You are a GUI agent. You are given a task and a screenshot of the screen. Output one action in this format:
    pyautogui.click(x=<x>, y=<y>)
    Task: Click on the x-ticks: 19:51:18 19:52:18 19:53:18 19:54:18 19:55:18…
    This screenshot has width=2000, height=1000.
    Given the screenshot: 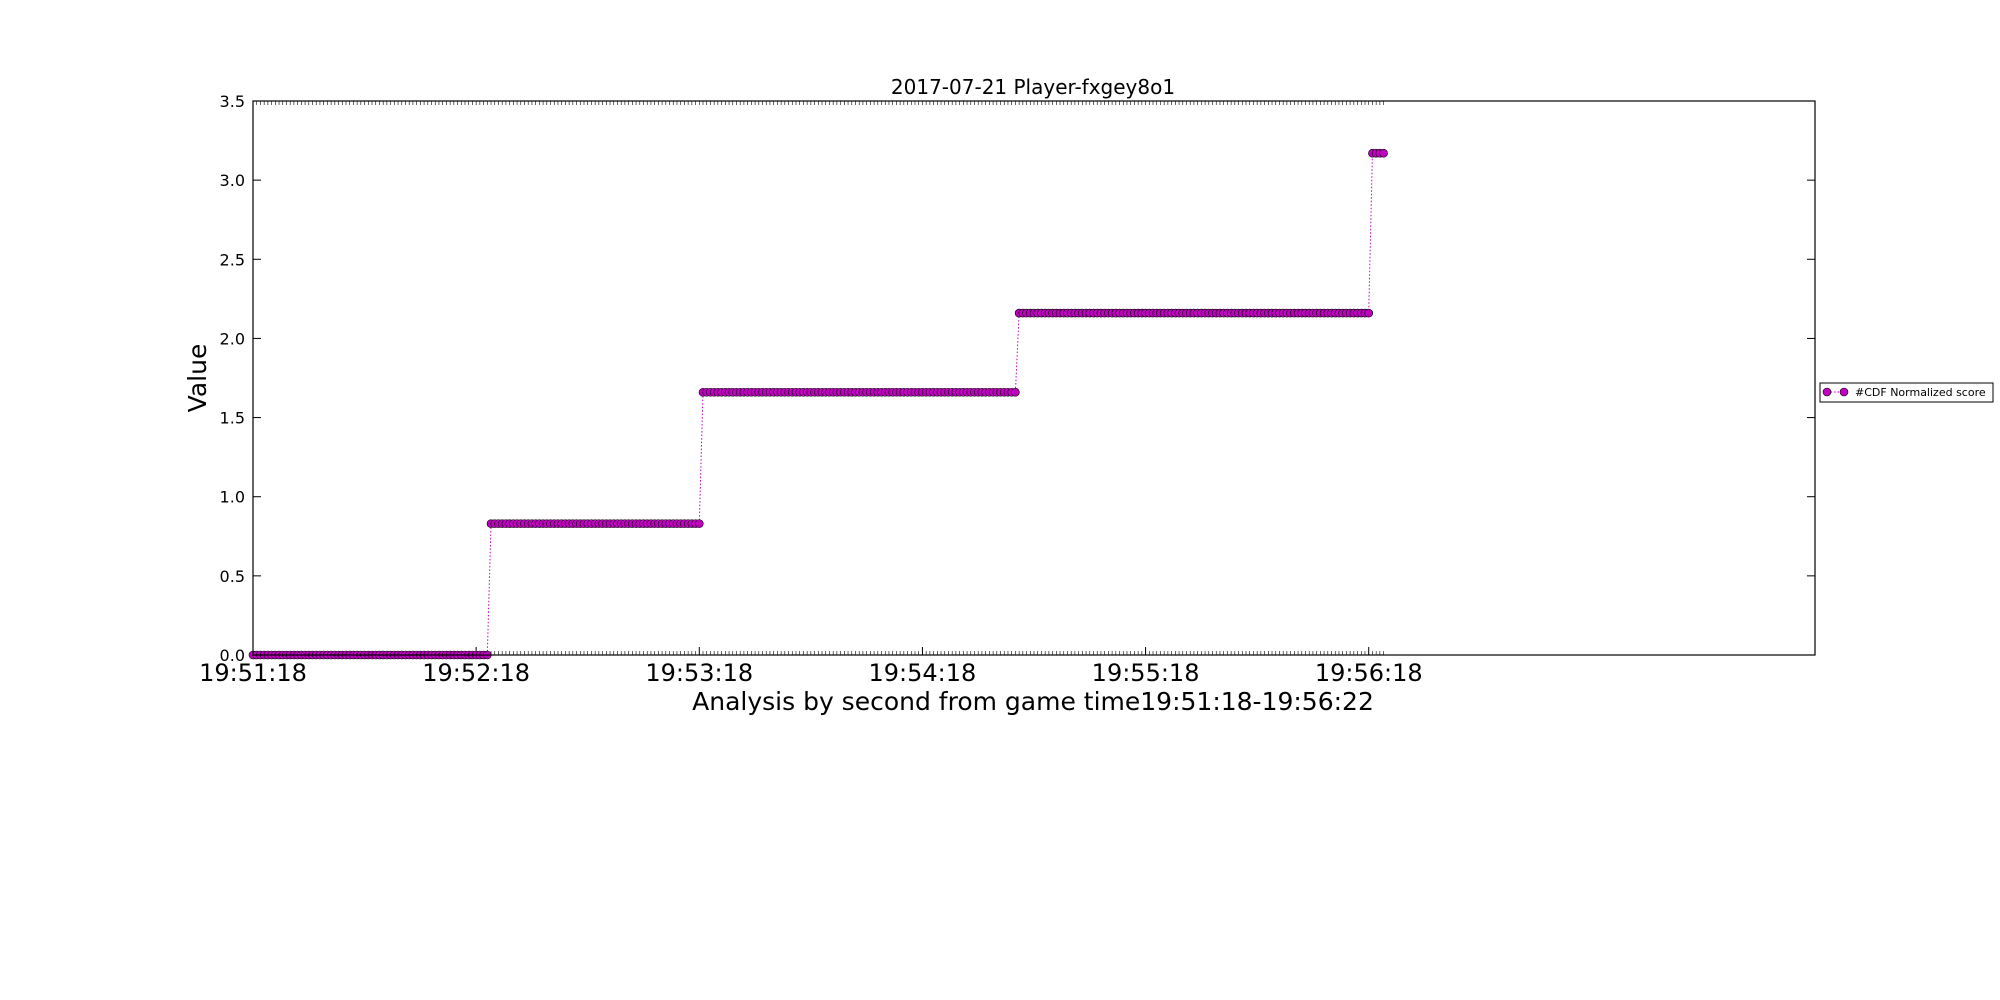 What is the action you would take?
    pyautogui.click(x=811, y=667)
    